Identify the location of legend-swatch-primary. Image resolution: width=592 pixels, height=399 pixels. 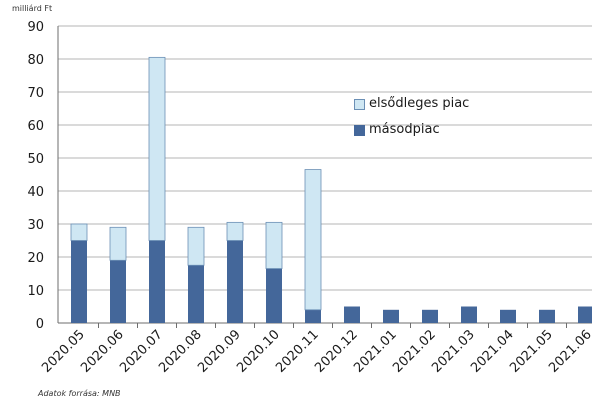
(359, 104).